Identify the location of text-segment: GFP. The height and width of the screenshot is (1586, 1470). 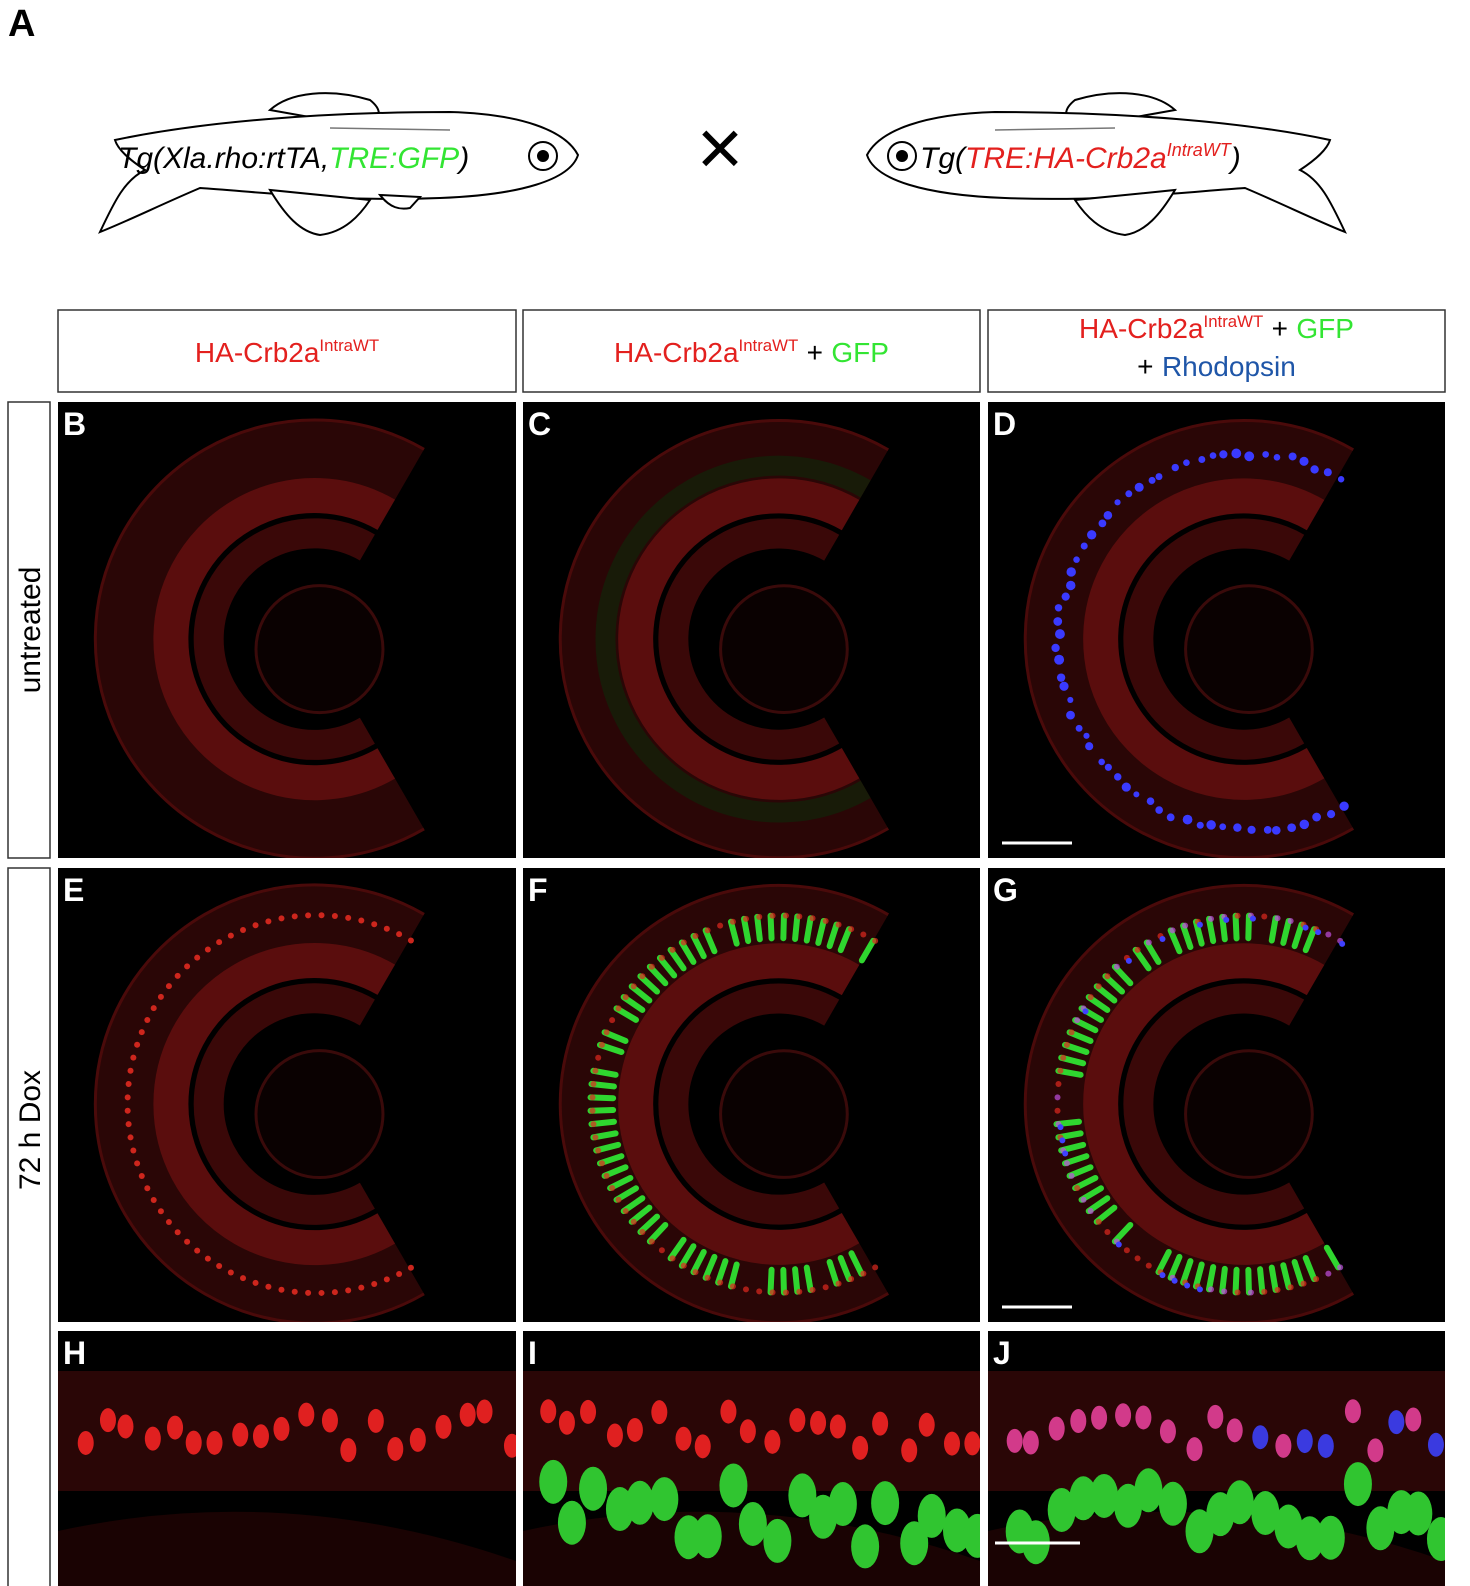
(860, 352).